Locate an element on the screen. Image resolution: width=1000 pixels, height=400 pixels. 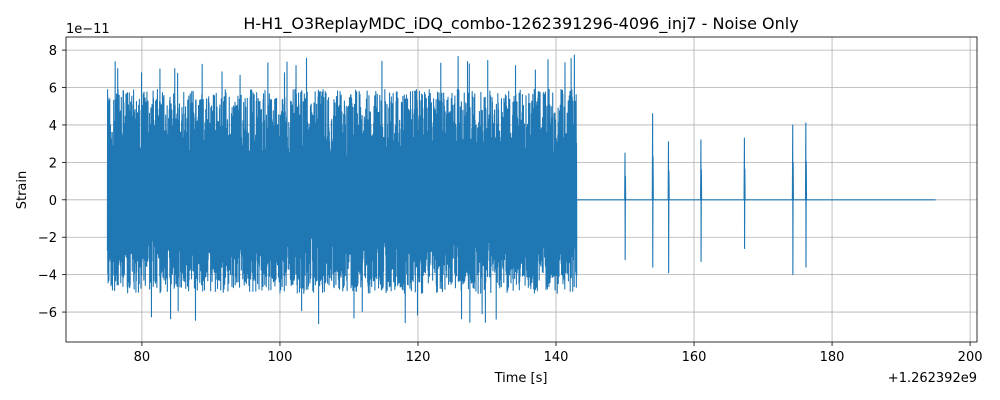
y-tick-label: −2 is located at coordinates (47, 238).